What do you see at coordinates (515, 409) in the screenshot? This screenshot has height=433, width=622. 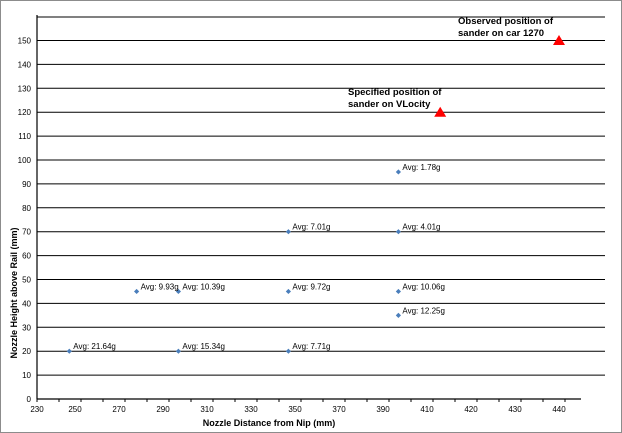 I see `x-tick-430: 430` at bounding box center [515, 409].